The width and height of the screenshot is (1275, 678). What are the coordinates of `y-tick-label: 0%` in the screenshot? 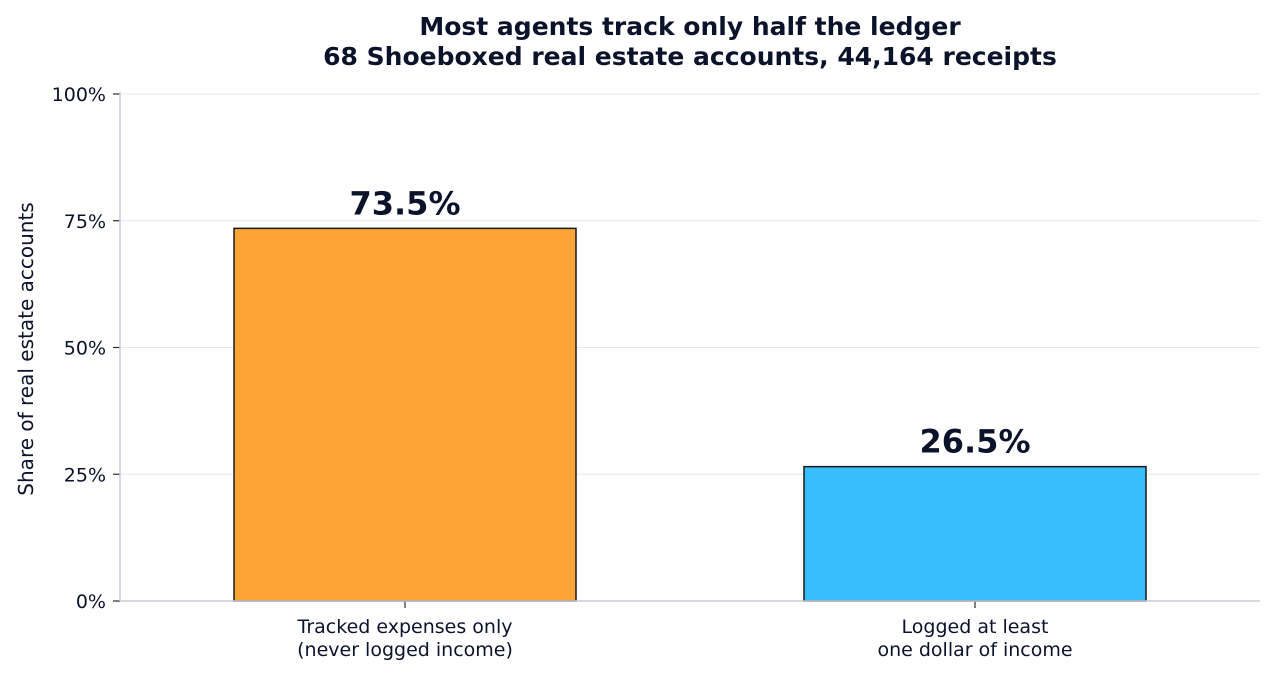 It's located at (91, 602).